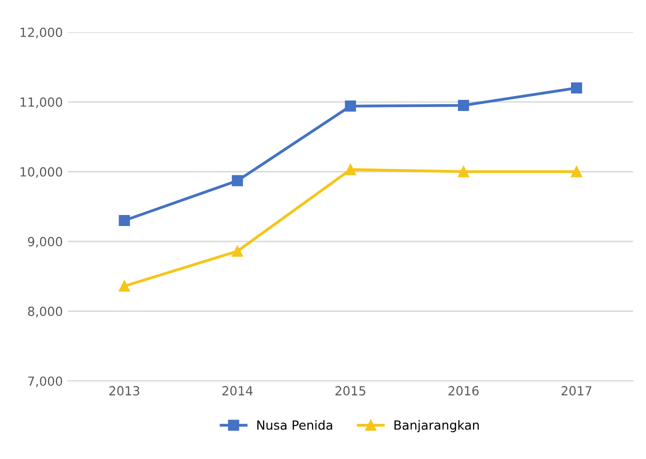 This screenshot has height=459, width=646. I want to click on legend-label: Nusa Penida, so click(294, 425).